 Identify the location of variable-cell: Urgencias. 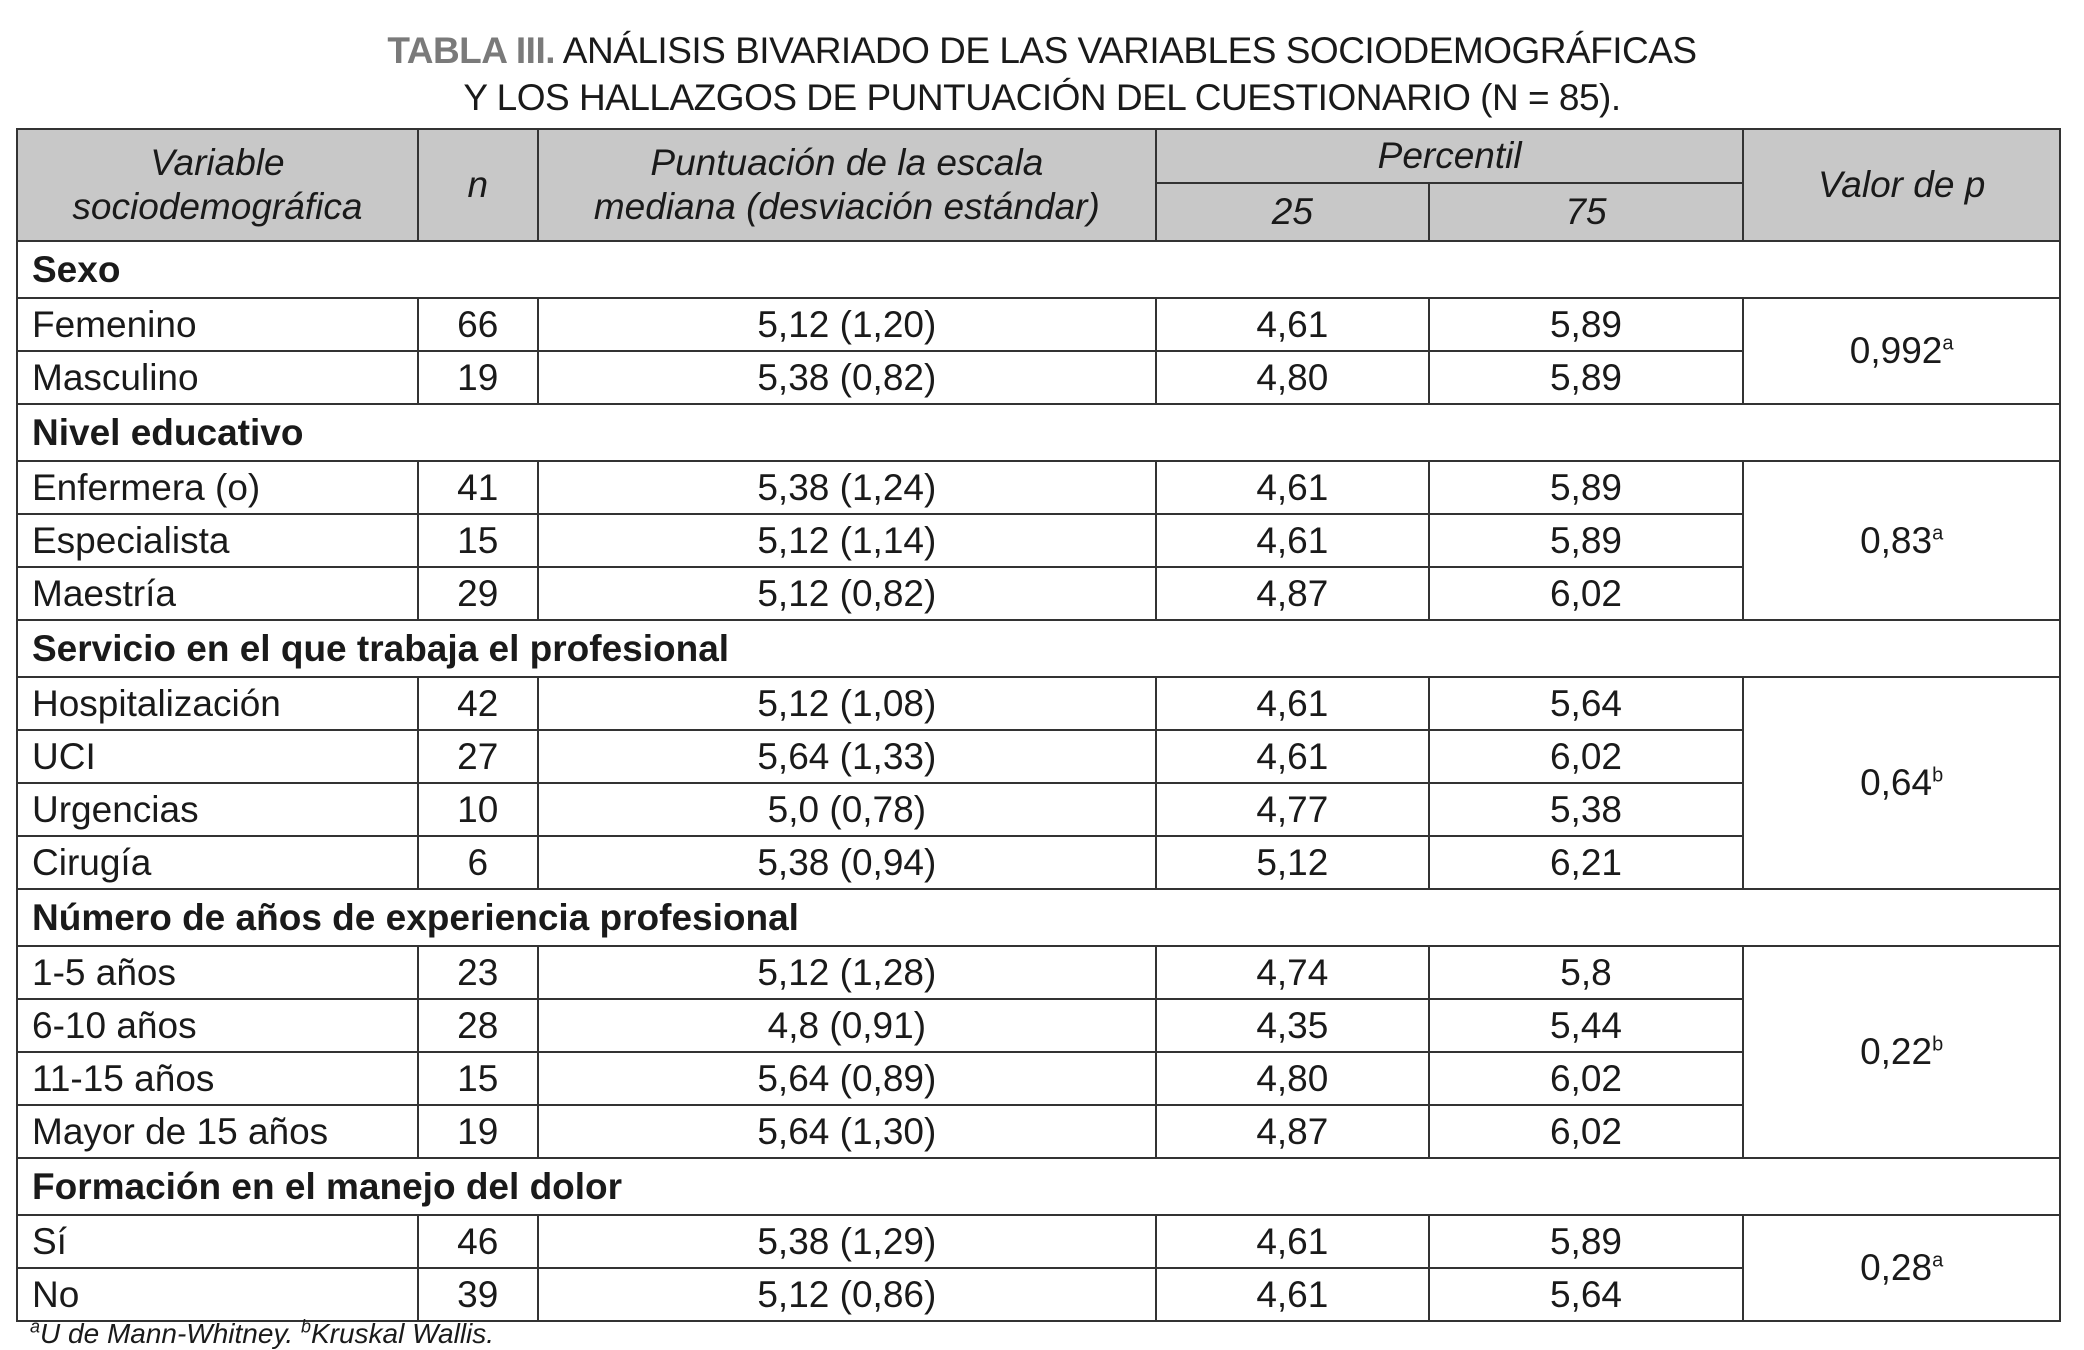
(217, 809).